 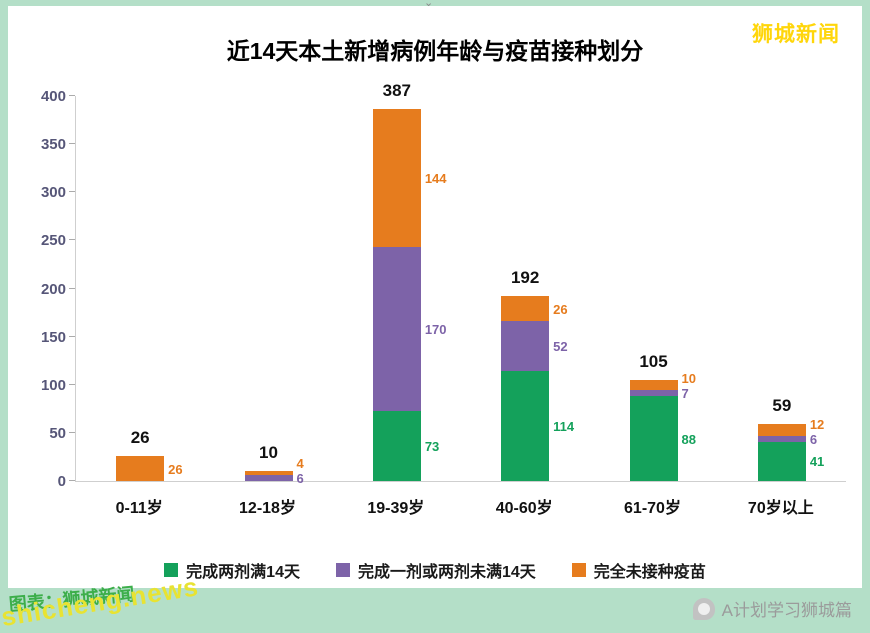 What do you see at coordinates (397, 90) in the screenshot?
I see `bar-total-label: 387` at bounding box center [397, 90].